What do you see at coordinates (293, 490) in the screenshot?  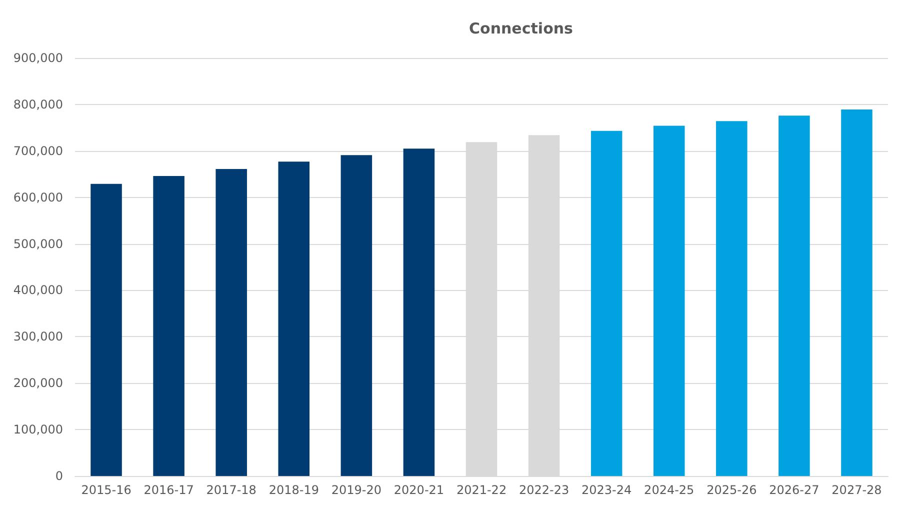 I see `x-tick-label: 2018-19` at bounding box center [293, 490].